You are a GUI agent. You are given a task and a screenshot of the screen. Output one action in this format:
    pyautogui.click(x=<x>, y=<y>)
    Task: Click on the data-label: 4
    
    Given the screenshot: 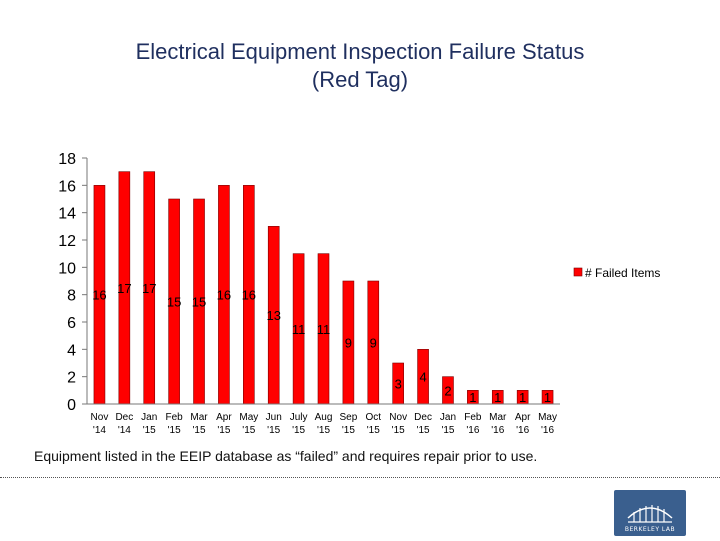 What is the action you would take?
    pyautogui.click(x=422, y=377)
    